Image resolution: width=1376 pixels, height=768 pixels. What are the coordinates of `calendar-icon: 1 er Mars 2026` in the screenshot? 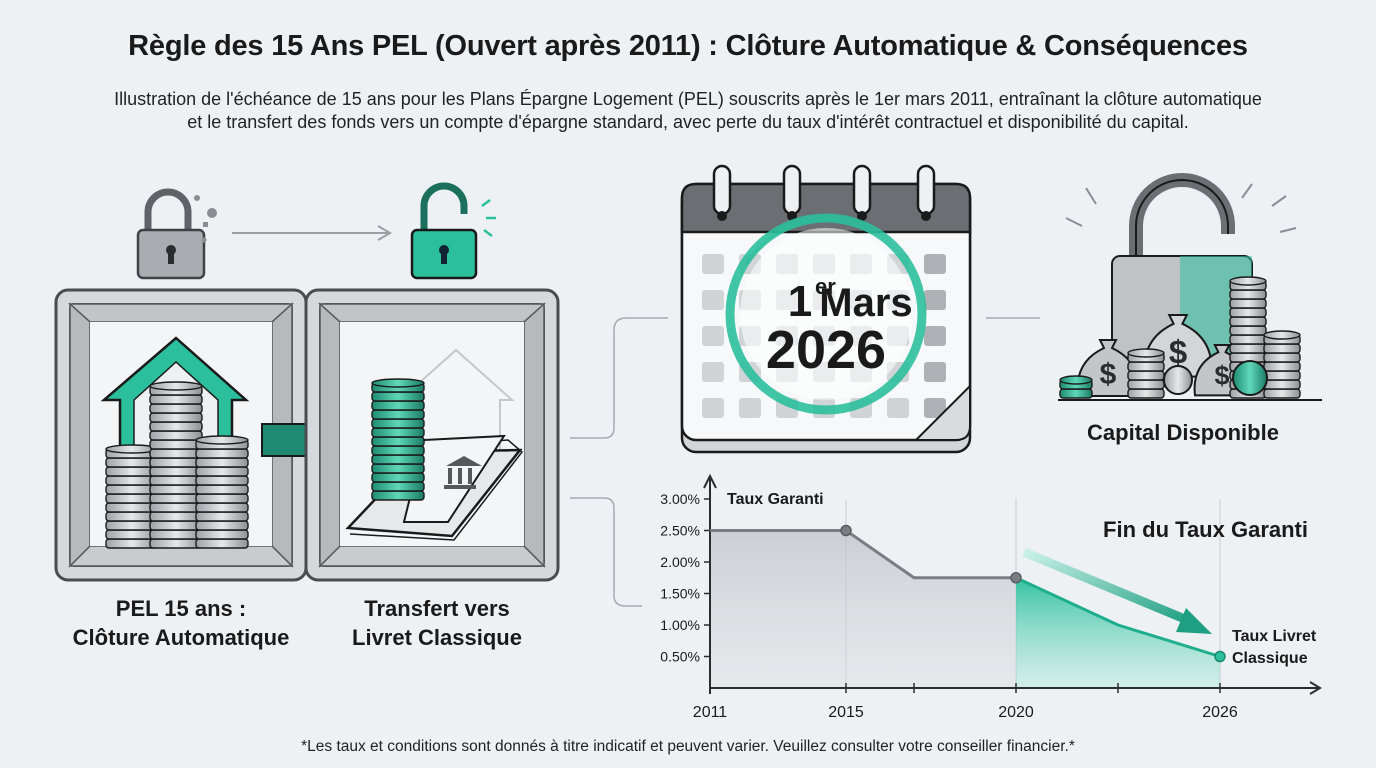 It's located at (826, 309).